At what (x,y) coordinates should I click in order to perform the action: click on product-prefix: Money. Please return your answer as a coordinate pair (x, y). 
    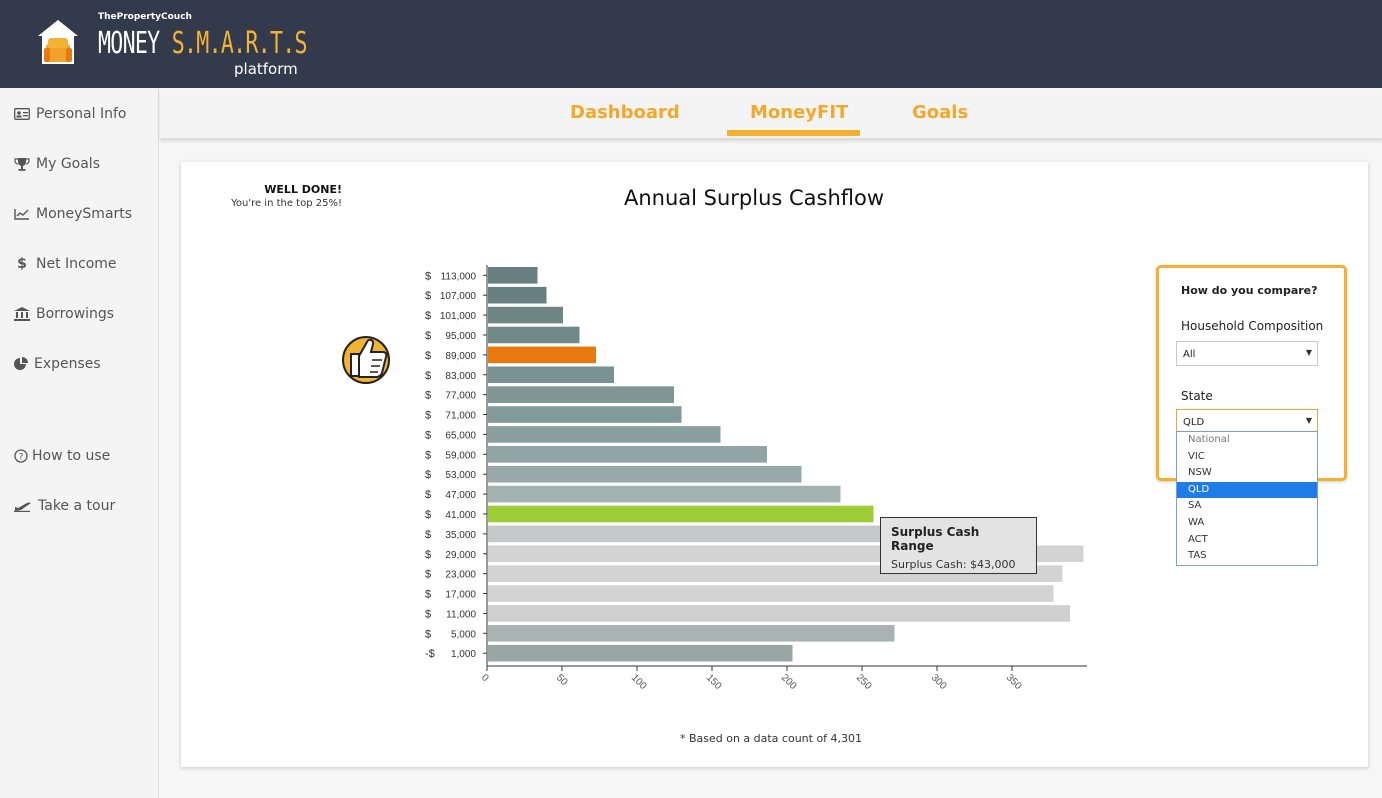
    Looking at the image, I should click on (129, 43).